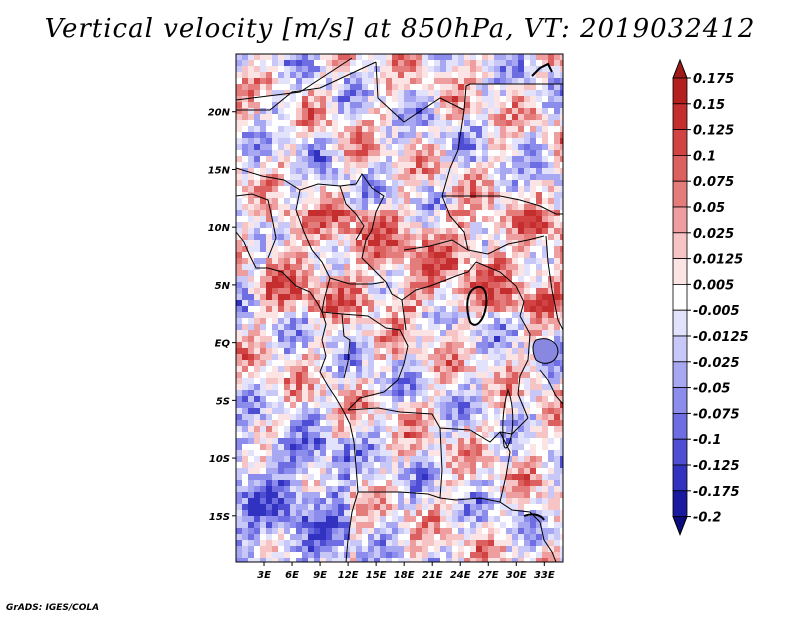 This screenshot has width=800, height=618. What do you see at coordinates (713, 182) in the screenshot?
I see `colorbar-tick-label: 0.075` at bounding box center [713, 182].